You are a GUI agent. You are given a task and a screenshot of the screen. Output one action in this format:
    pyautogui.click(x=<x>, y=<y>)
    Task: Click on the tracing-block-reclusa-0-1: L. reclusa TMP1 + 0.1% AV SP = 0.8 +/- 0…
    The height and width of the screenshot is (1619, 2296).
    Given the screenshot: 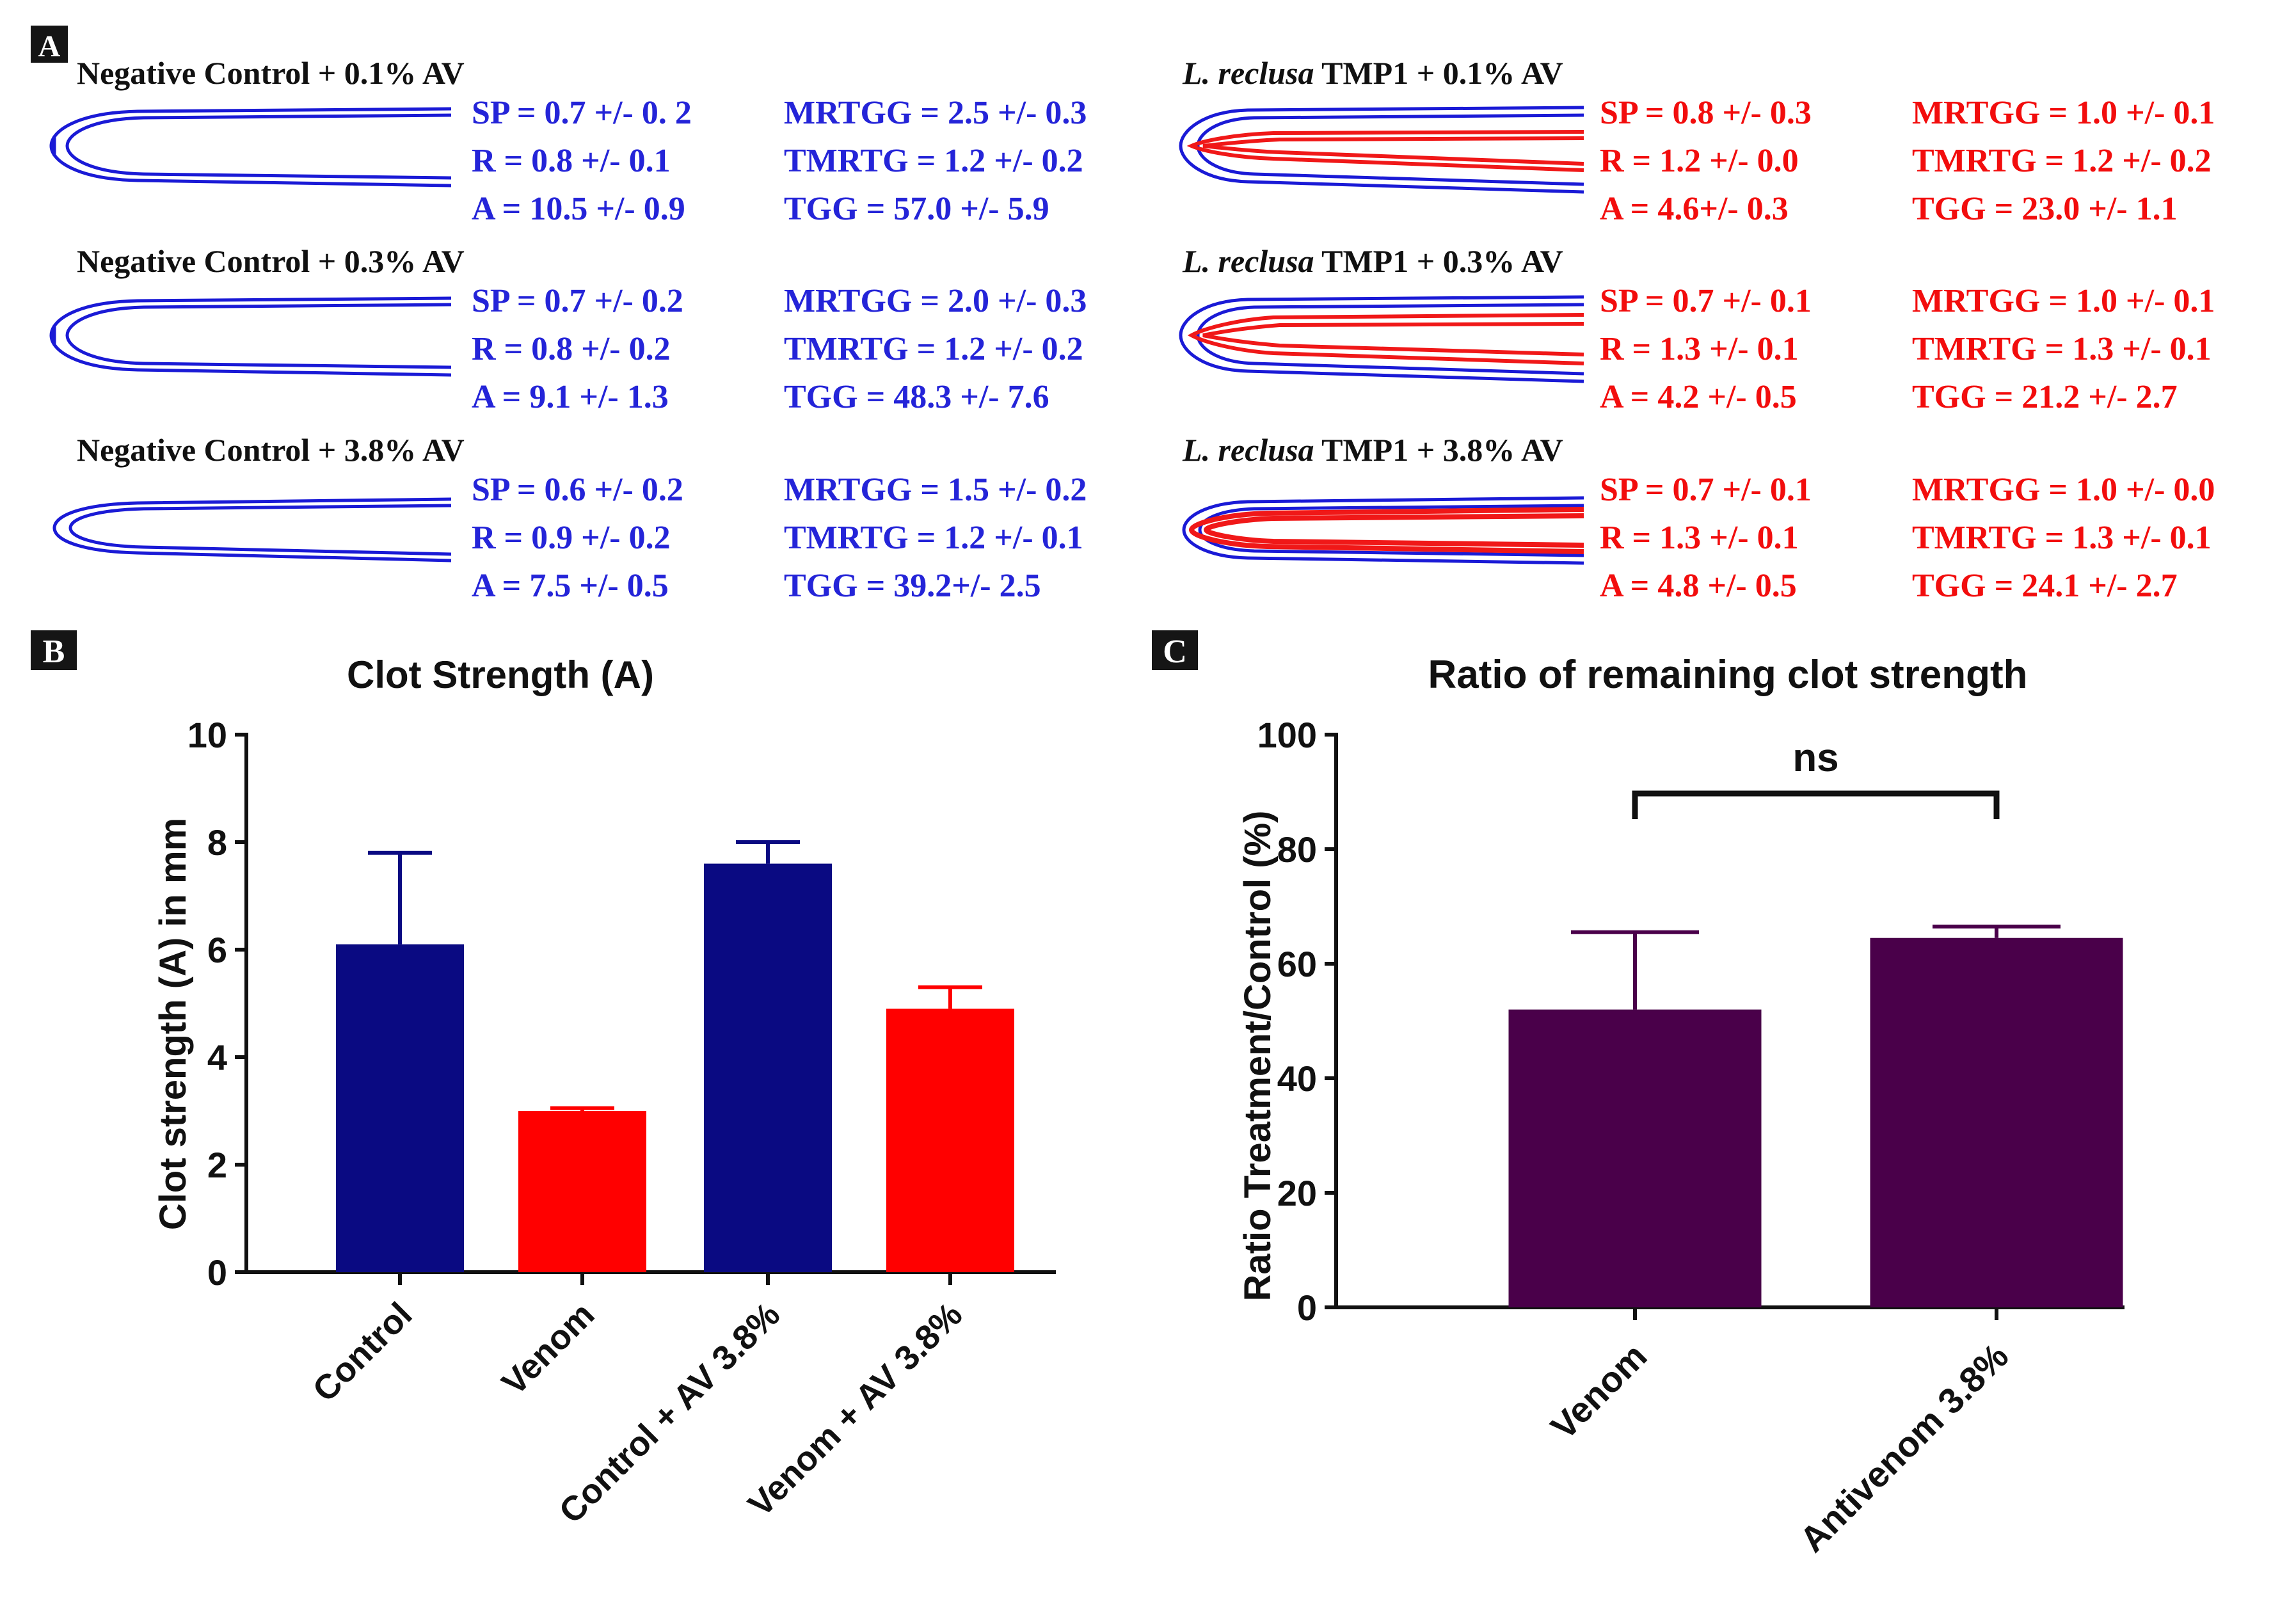 What is the action you would take?
    pyautogui.click(x=1697, y=141)
    